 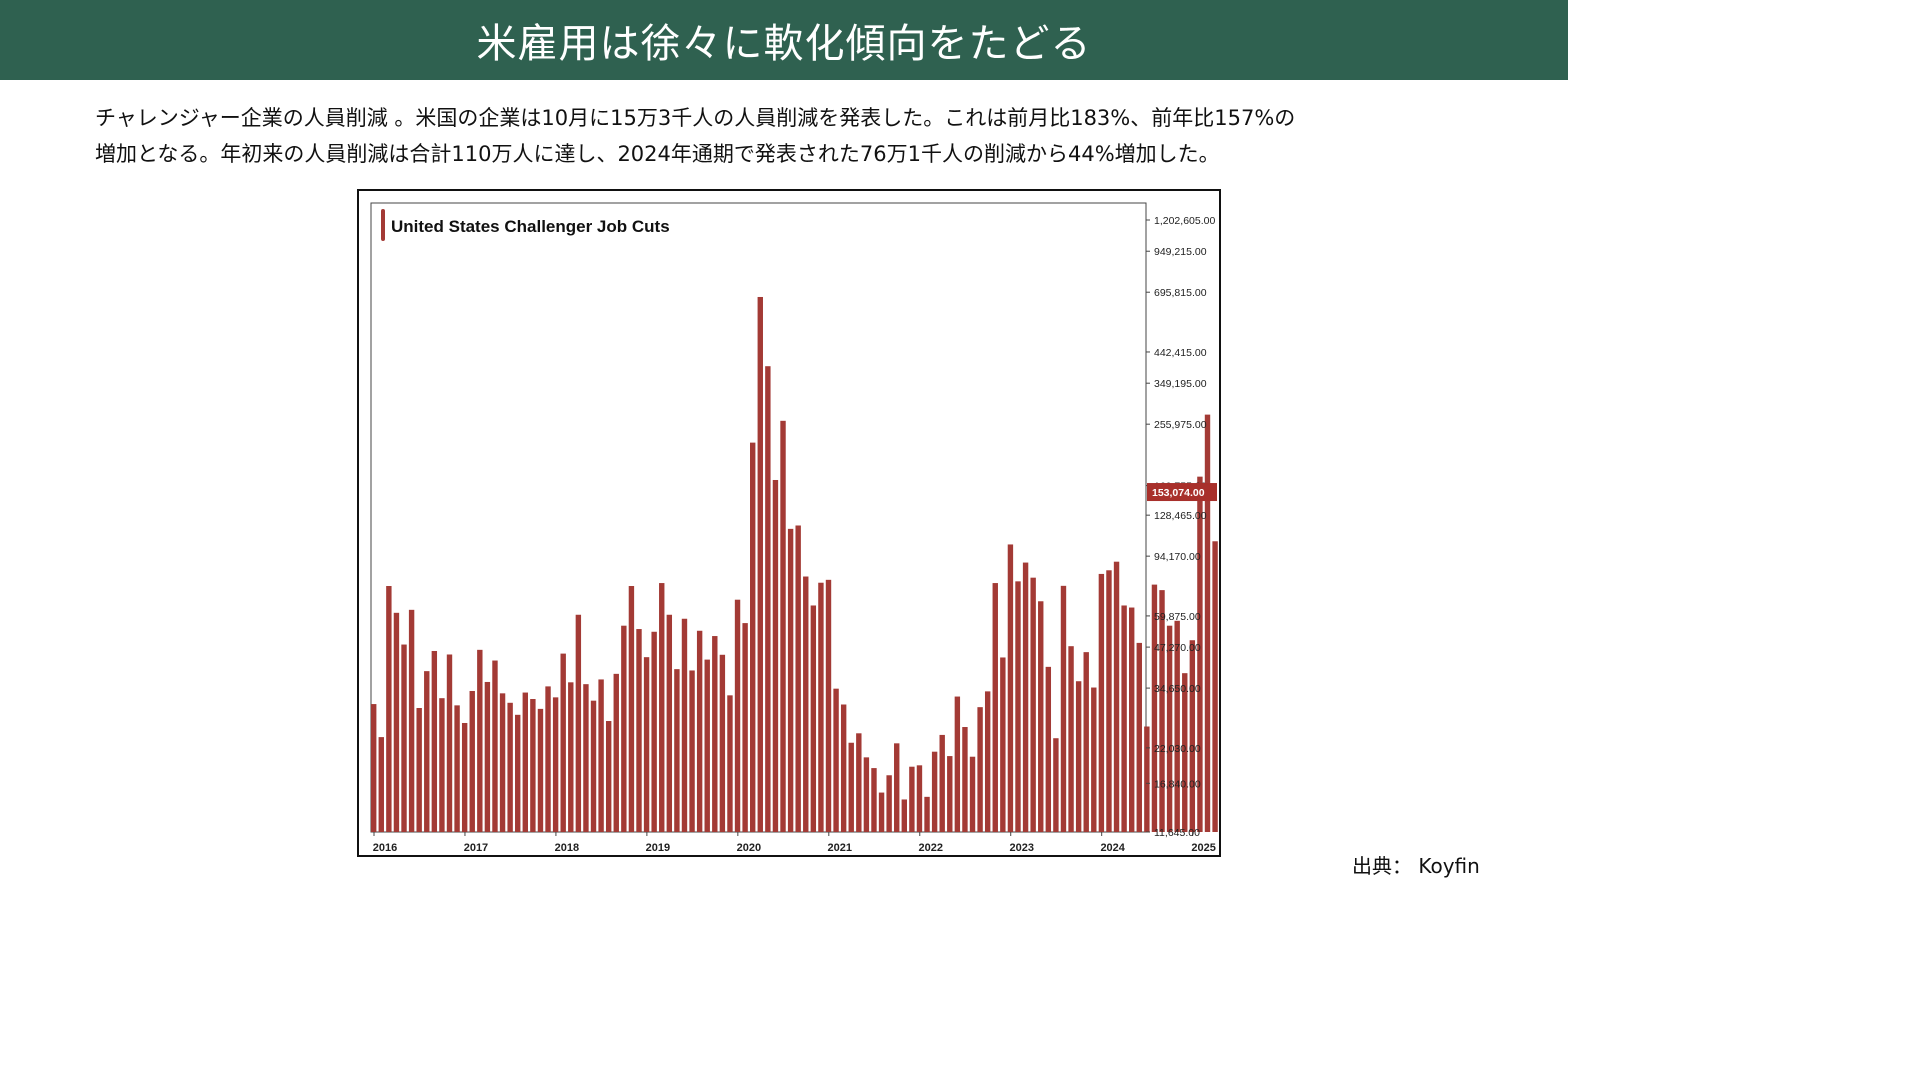 What do you see at coordinates (1177, 648) in the screenshot?
I see `y-tick-label-10: 47,270.00` at bounding box center [1177, 648].